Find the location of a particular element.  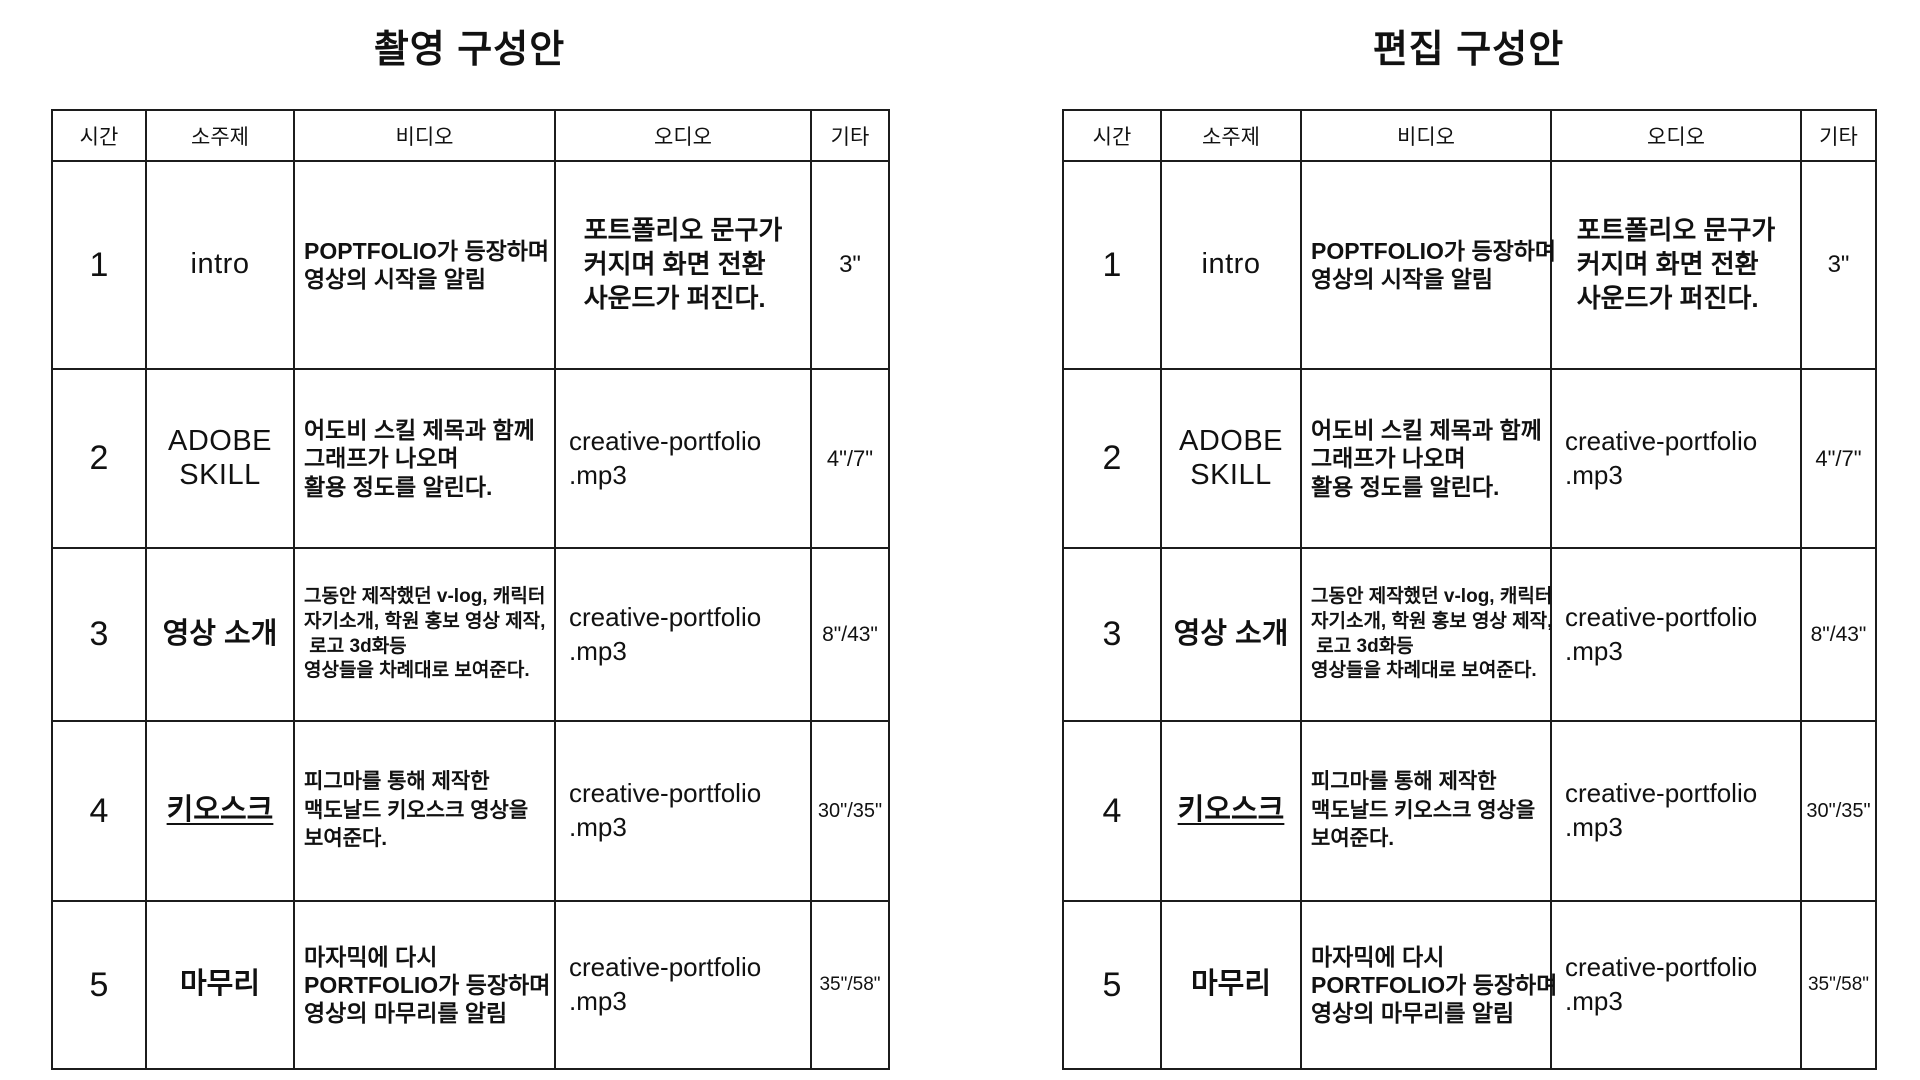

shooting-plan-title: 촬영 구성안 is located at coordinates (469, 50).